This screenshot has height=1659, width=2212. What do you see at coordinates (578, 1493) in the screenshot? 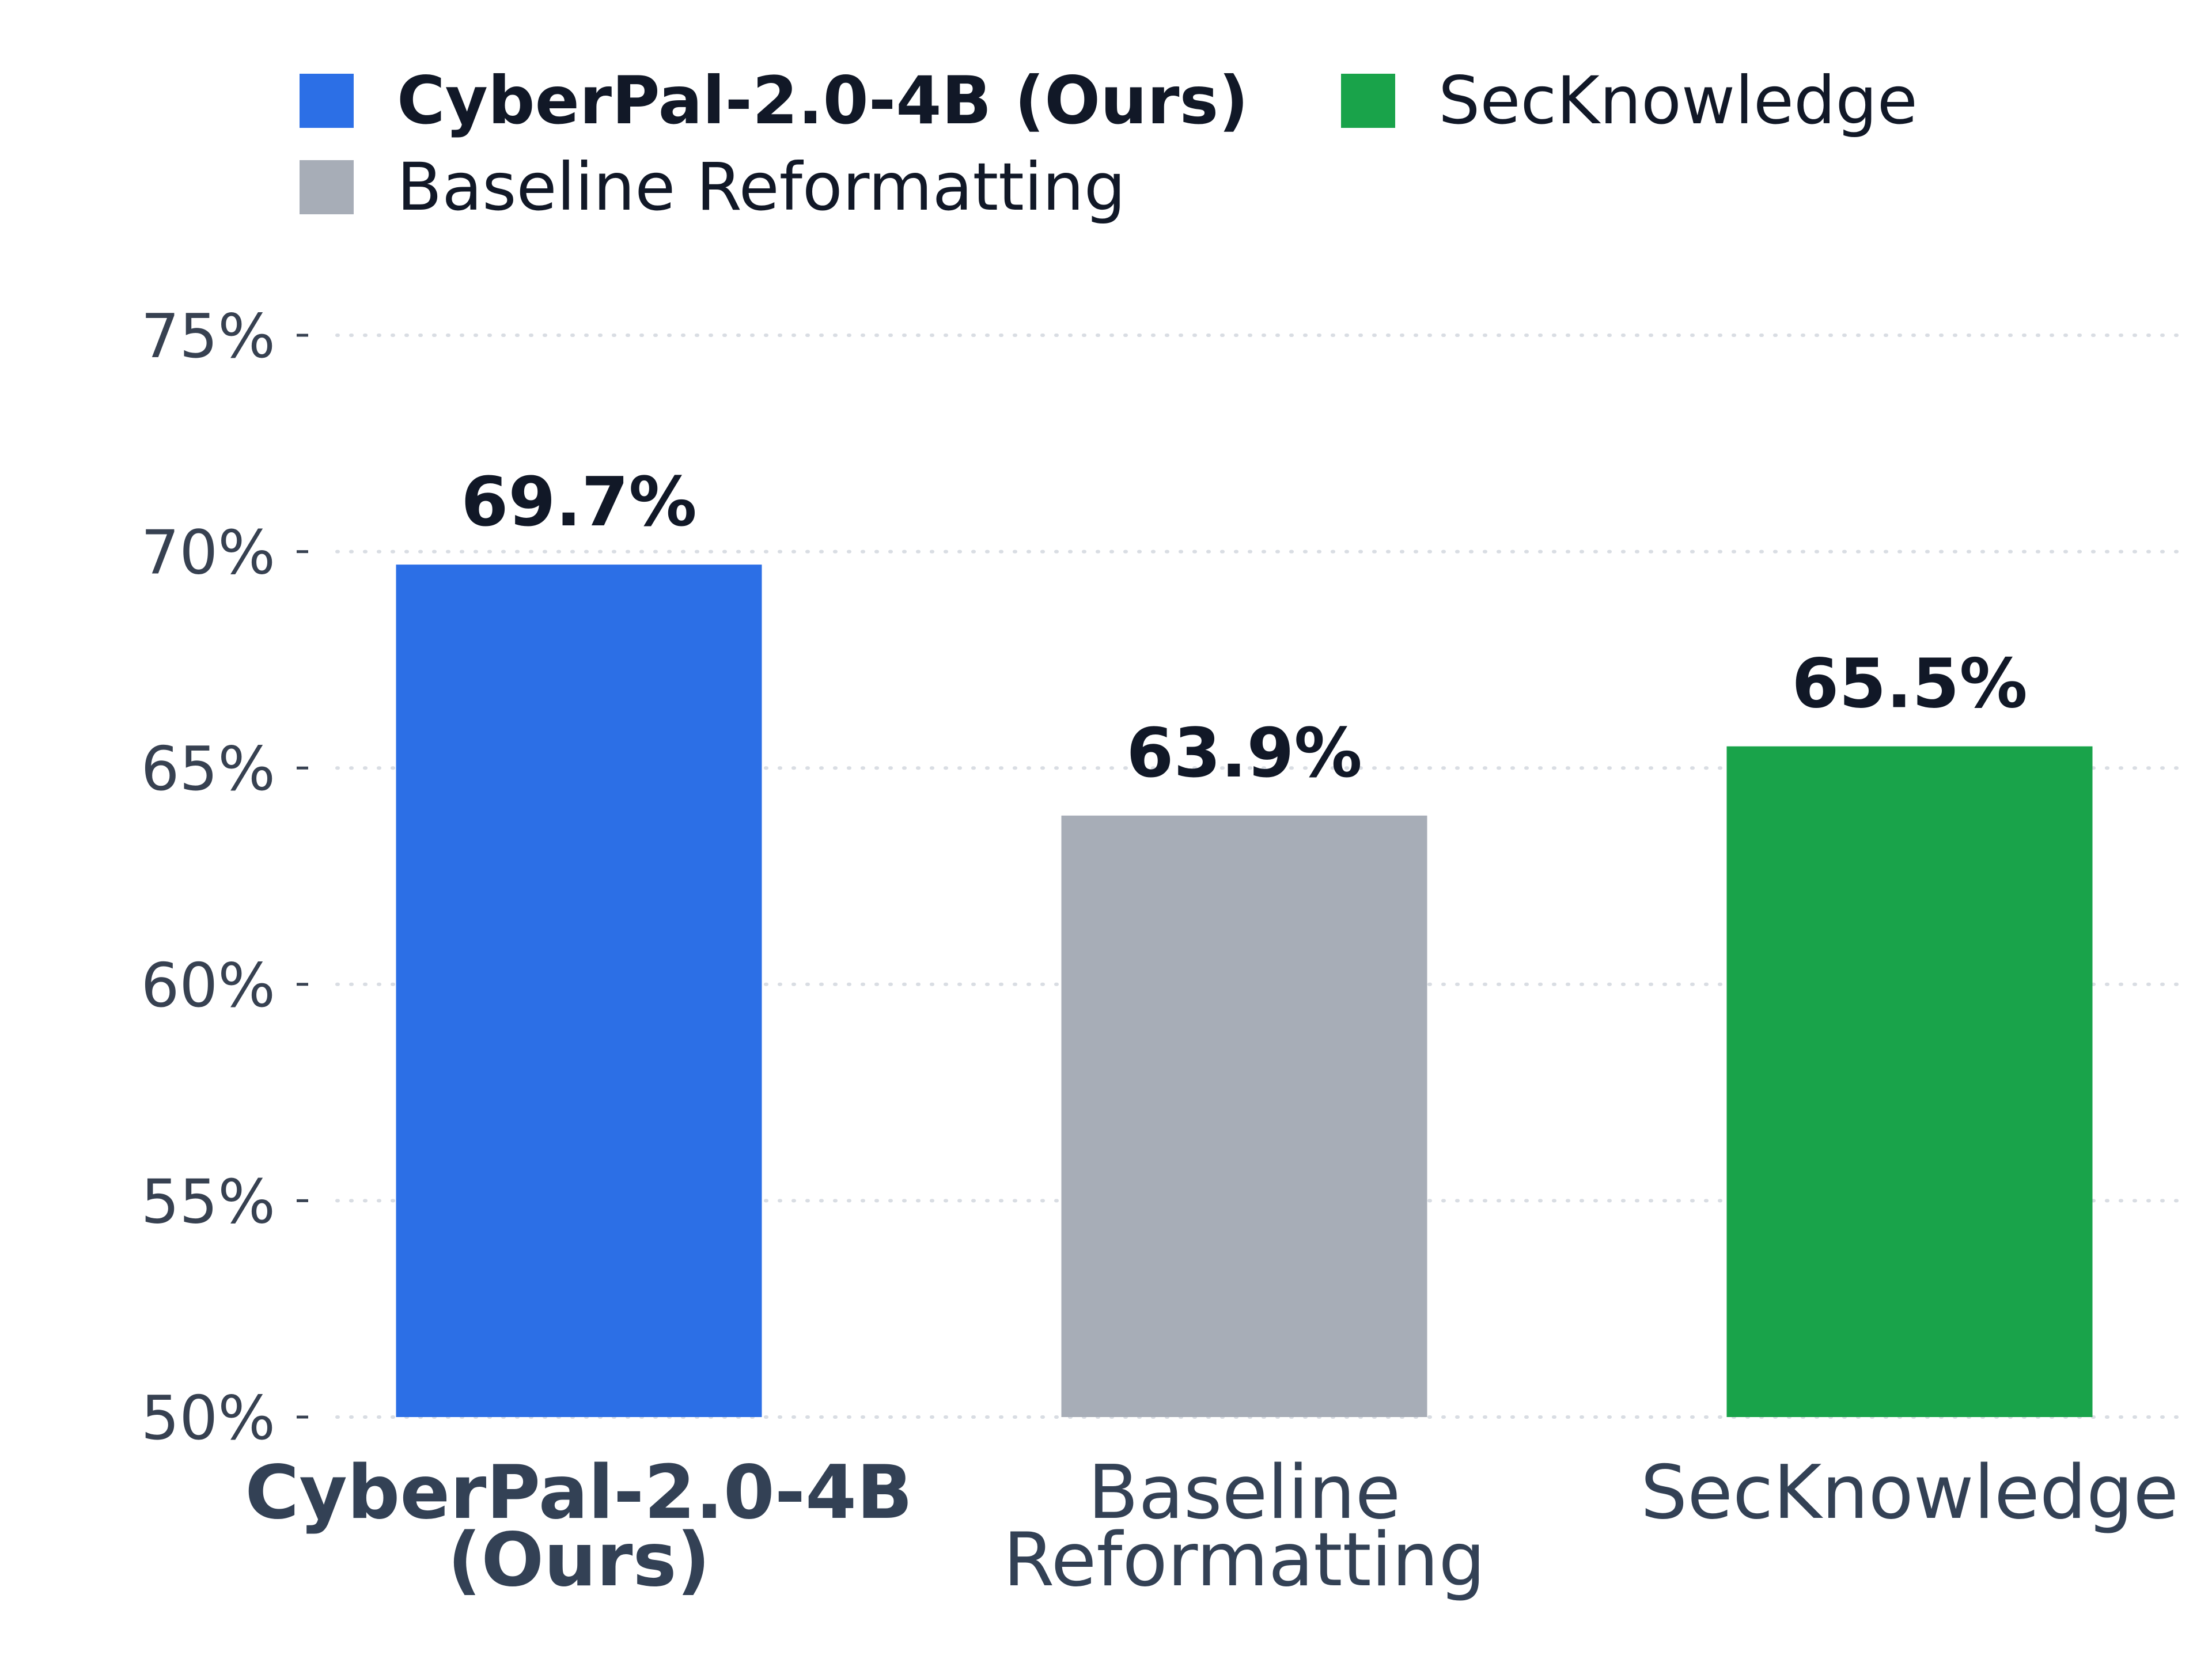
I see `x-tick-label-cyberpal-line-1: CyberPal-2.0-4B` at bounding box center [578, 1493].